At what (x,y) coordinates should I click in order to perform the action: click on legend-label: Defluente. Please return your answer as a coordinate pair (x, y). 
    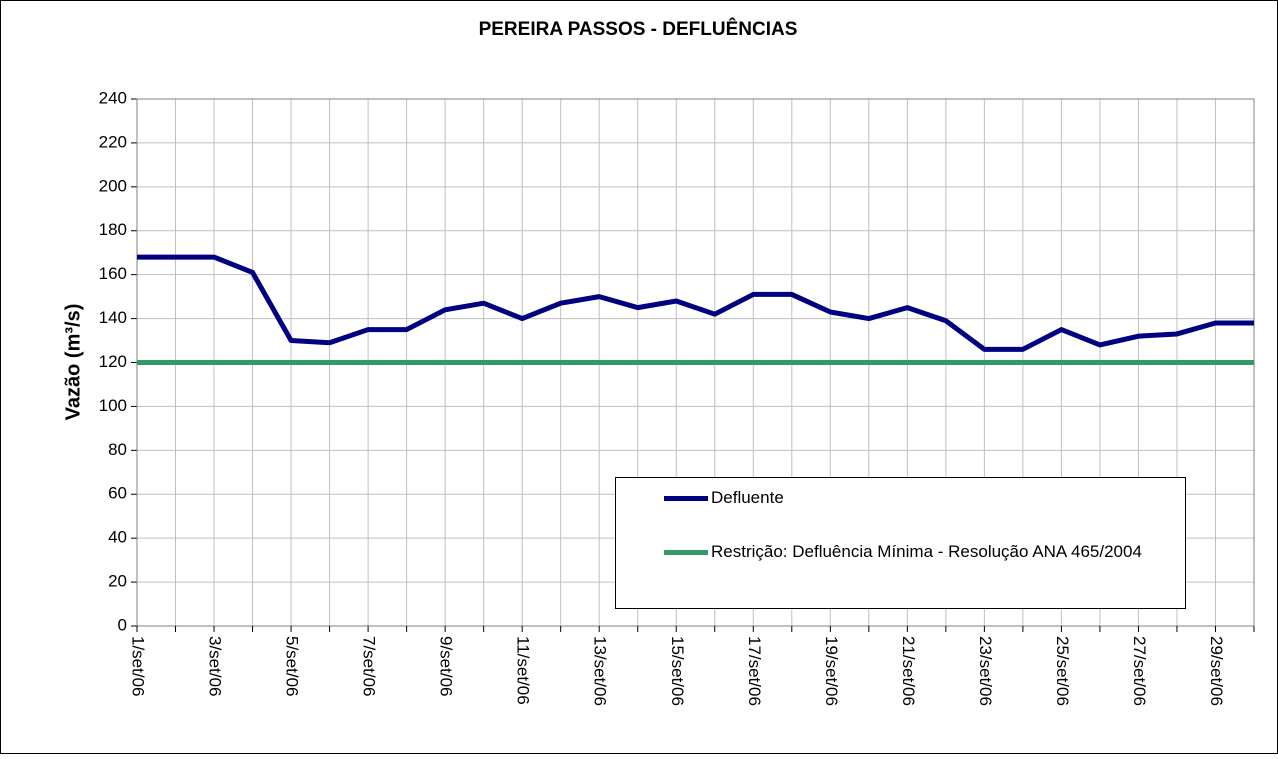
    Looking at the image, I should click on (747, 497).